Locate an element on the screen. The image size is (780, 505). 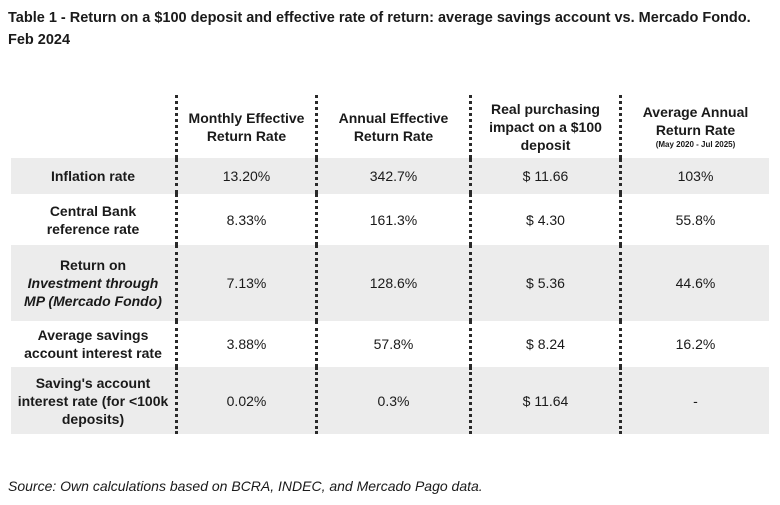
cell-real-impact: $ 4.30 is located at coordinates (544, 219).